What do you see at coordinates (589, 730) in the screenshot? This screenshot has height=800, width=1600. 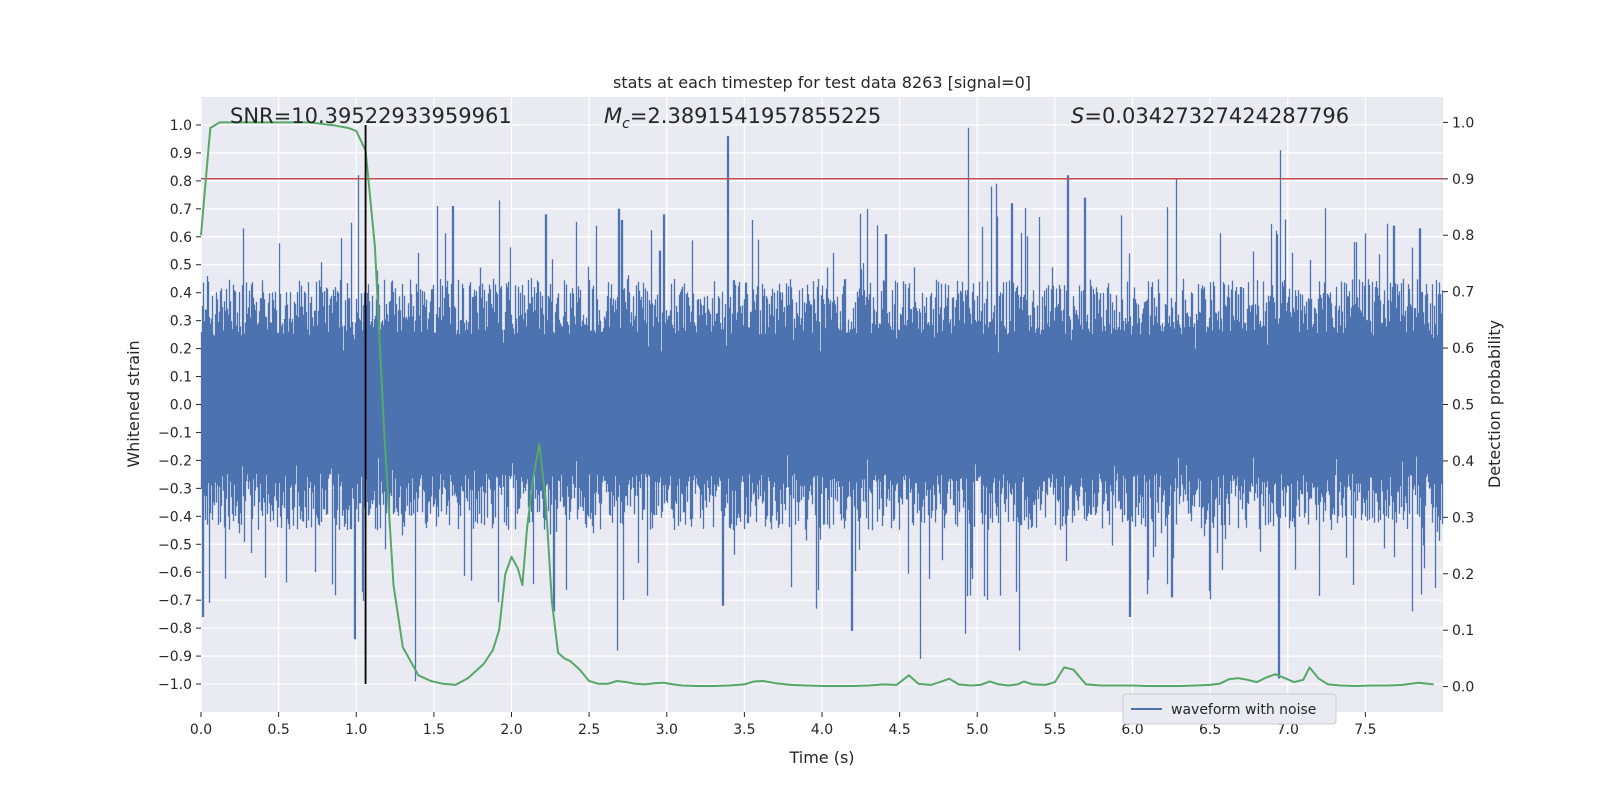 I see `x-tick-label: 2.5` at bounding box center [589, 730].